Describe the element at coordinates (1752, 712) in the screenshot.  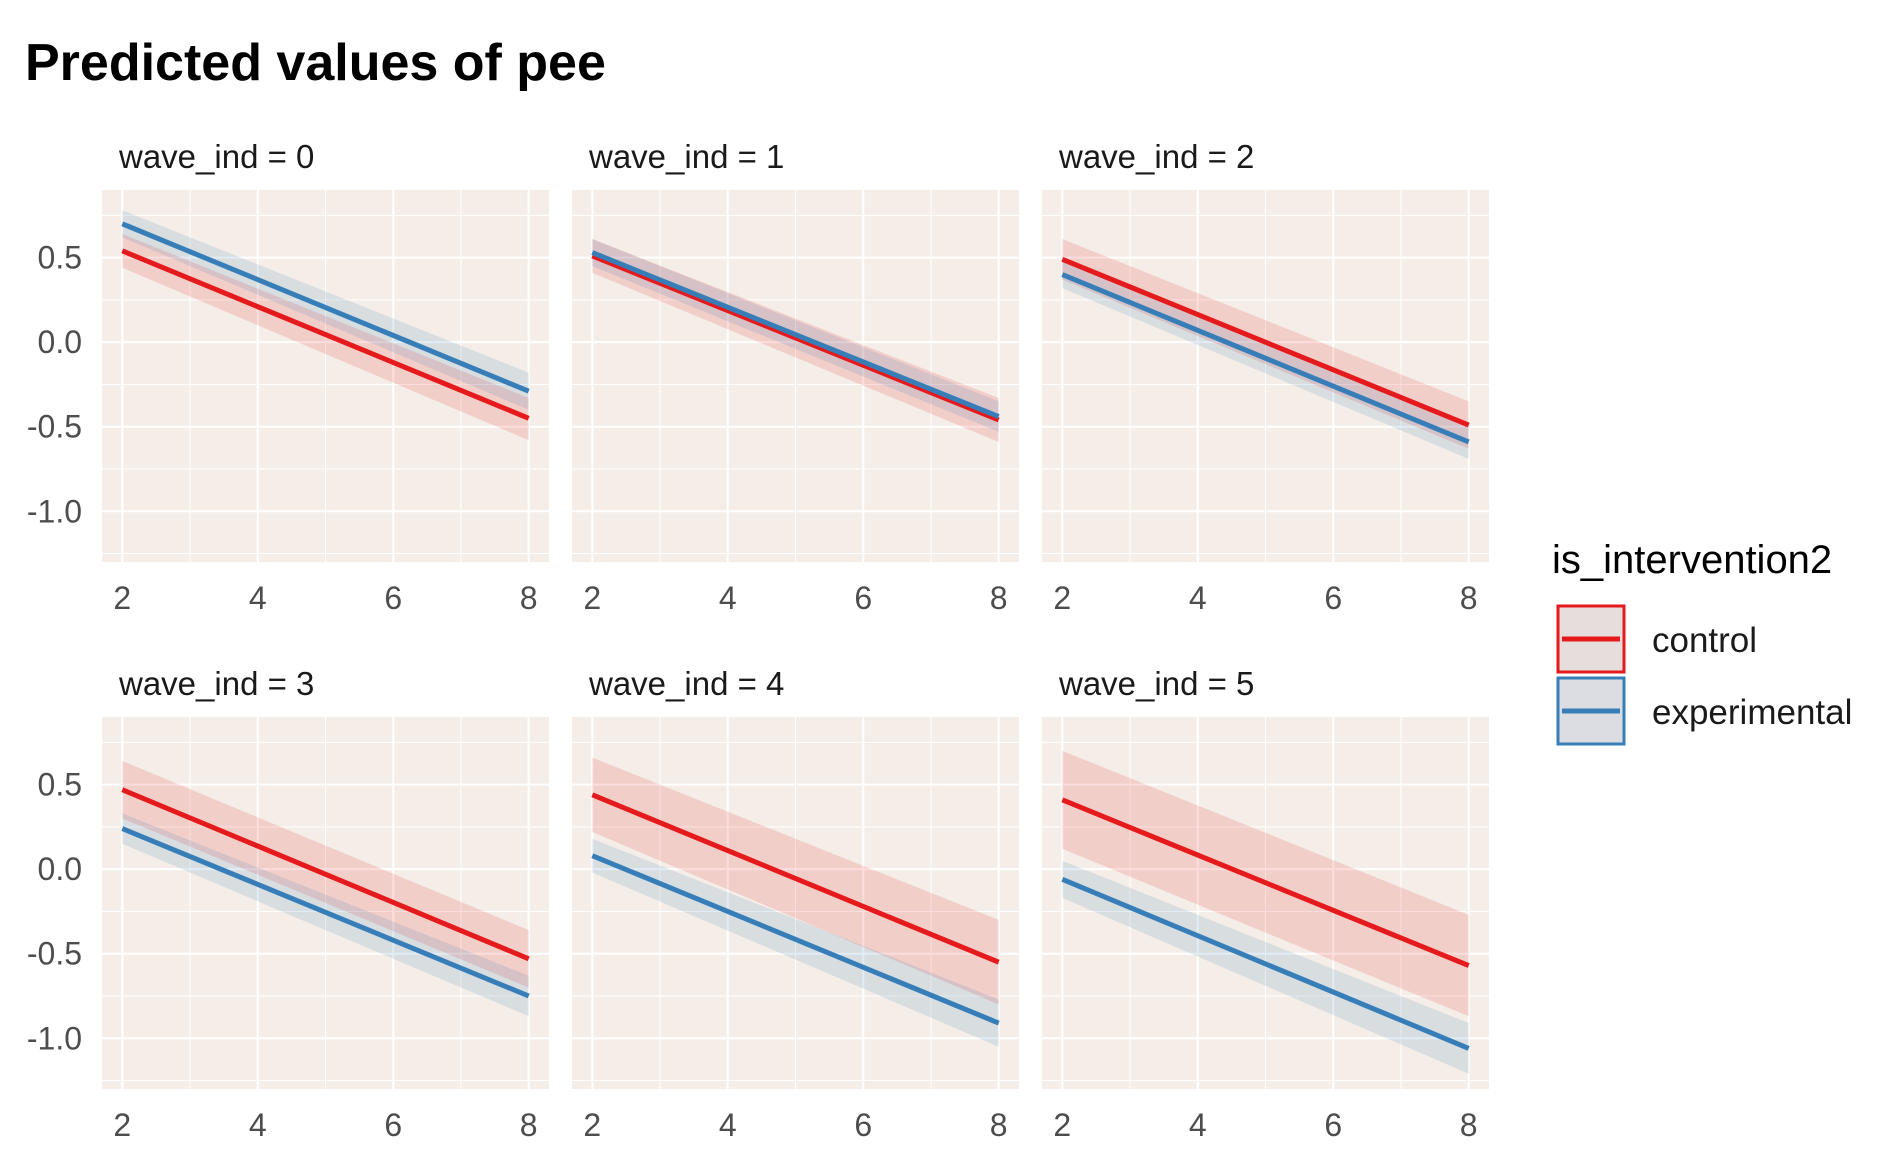
I see `legend-label-experimental: experimental` at that location.